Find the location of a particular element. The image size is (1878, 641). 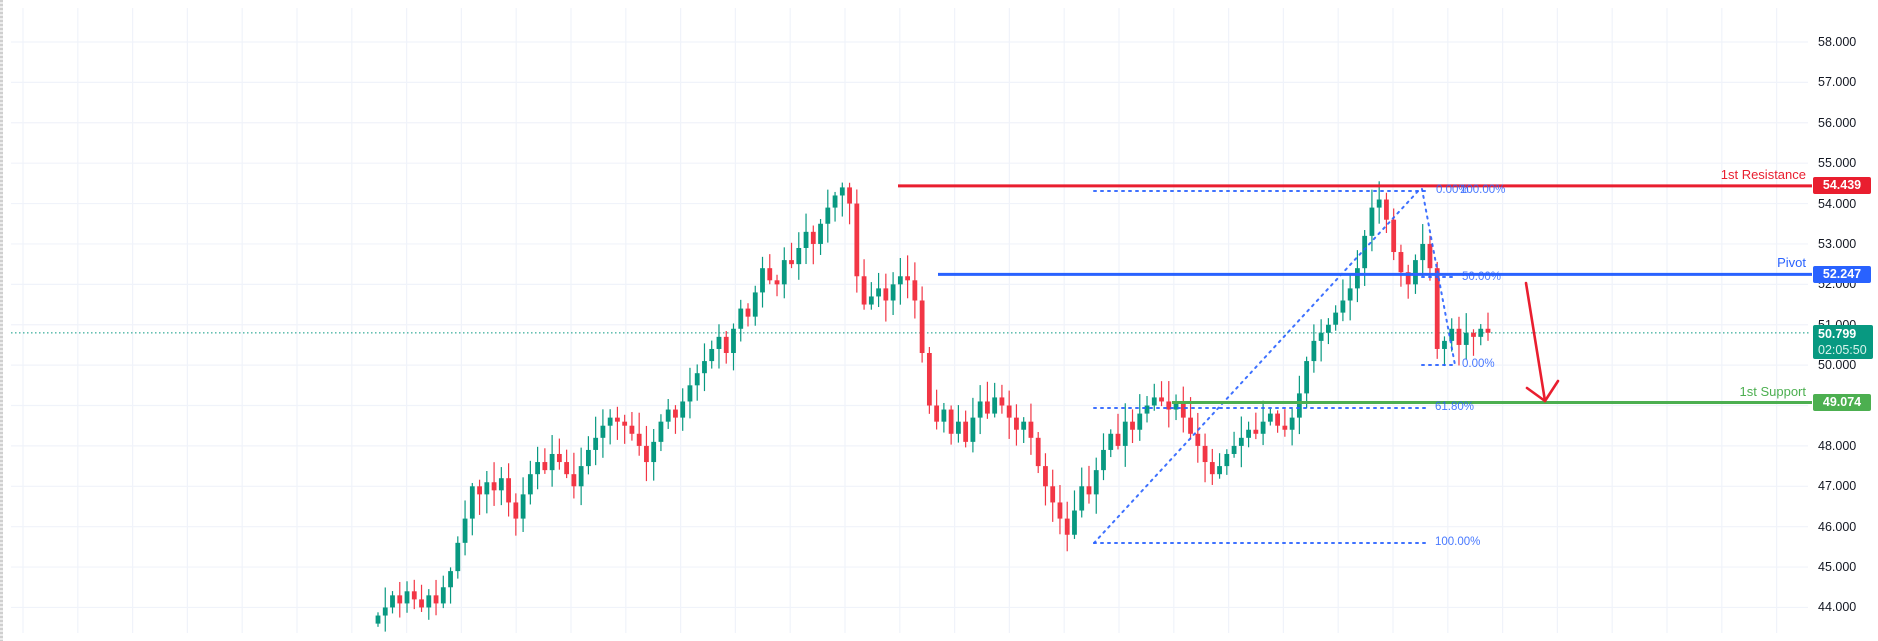

current-price-value: 50.799 is located at coordinates (1837, 334).